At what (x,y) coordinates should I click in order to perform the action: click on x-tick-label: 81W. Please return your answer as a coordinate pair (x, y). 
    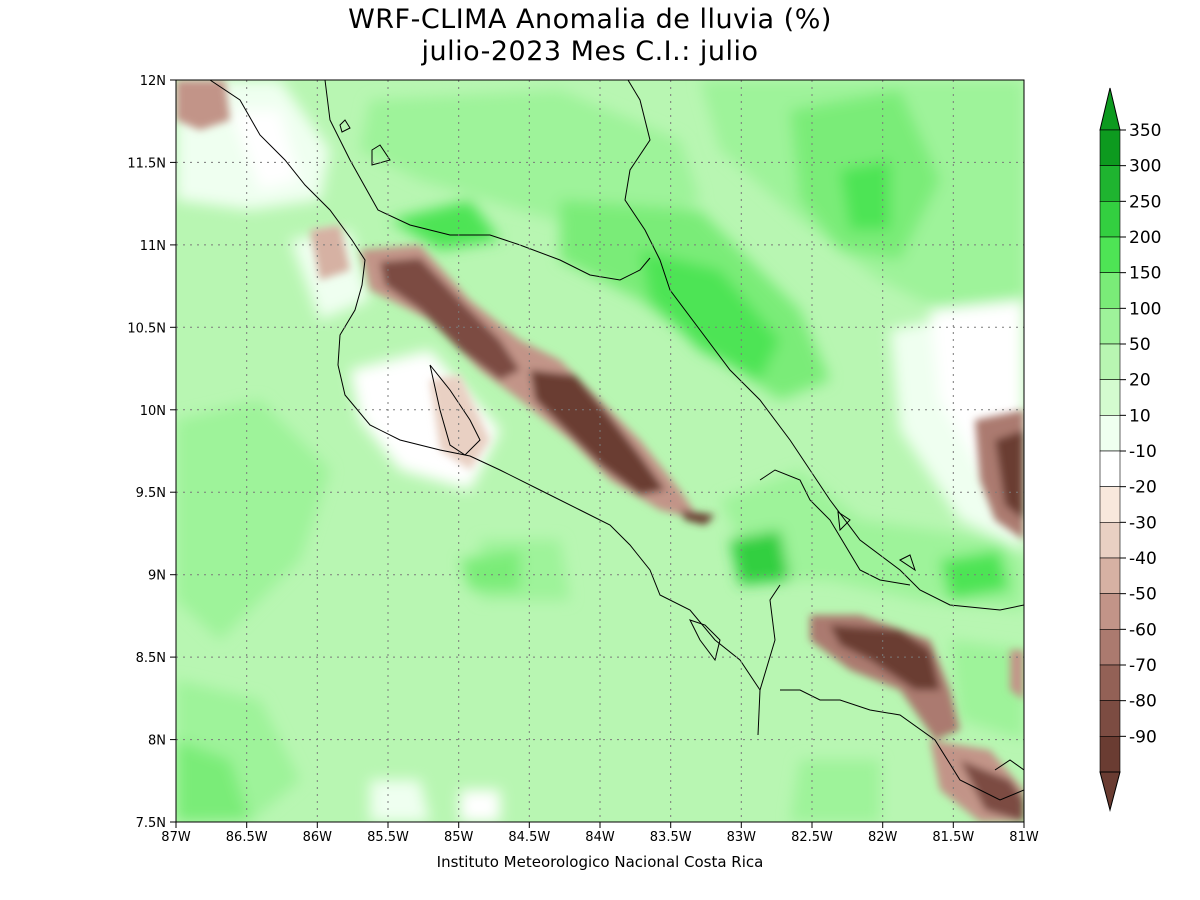
    Looking at the image, I should click on (1024, 837).